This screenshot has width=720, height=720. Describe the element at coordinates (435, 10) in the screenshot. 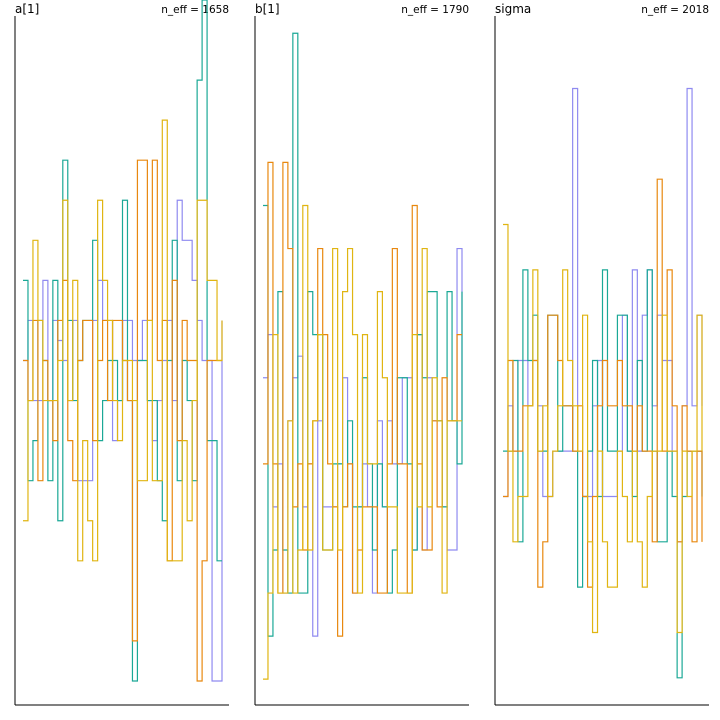

I see `n-eff-label: n_eff = 1790` at that location.